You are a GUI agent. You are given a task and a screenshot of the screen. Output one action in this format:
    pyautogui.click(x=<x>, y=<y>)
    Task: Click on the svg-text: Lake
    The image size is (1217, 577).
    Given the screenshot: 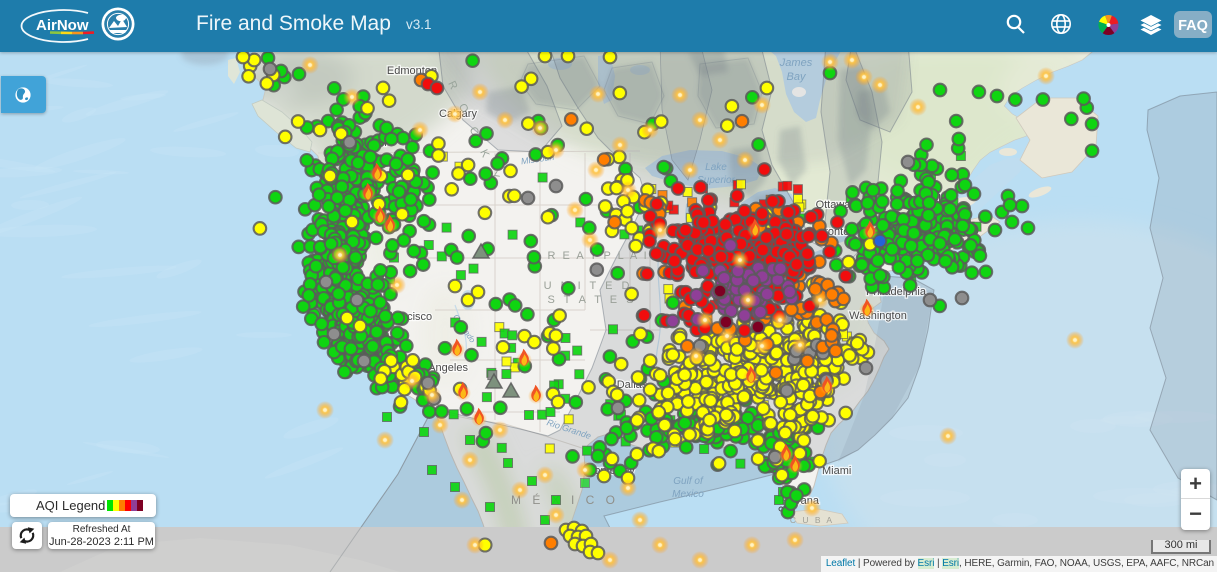 What is the action you would take?
    pyautogui.click(x=716, y=167)
    